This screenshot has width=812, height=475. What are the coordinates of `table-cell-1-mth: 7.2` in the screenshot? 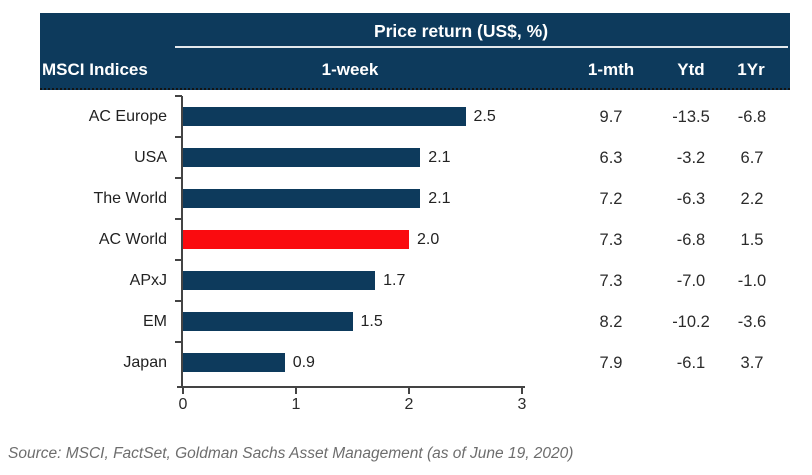 It's located at (611, 198).